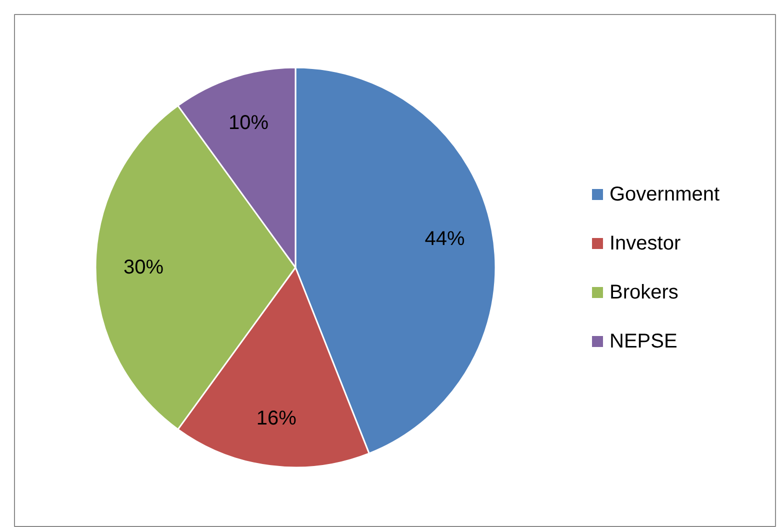 The width and height of the screenshot is (777, 527). I want to click on legend-label: Brokers, so click(644, 293).